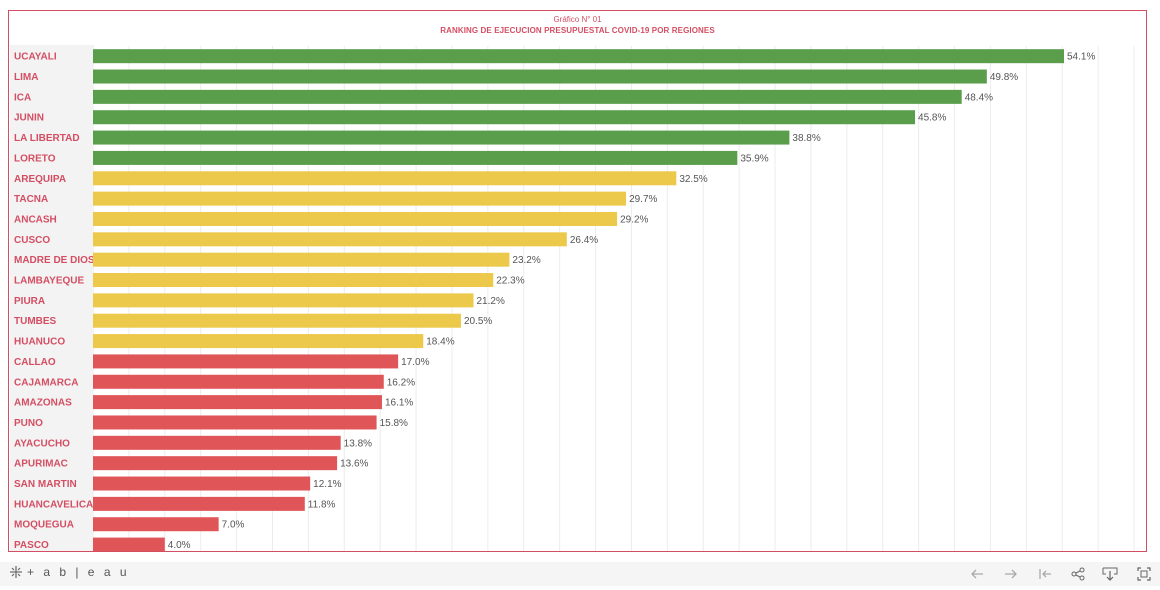 The width and height of the screenshot is (1160, 590). What do you see at coordinates (401, 382) in the screenshot?
I see `data-label: 16.2%` at bounding box center [401, 382].